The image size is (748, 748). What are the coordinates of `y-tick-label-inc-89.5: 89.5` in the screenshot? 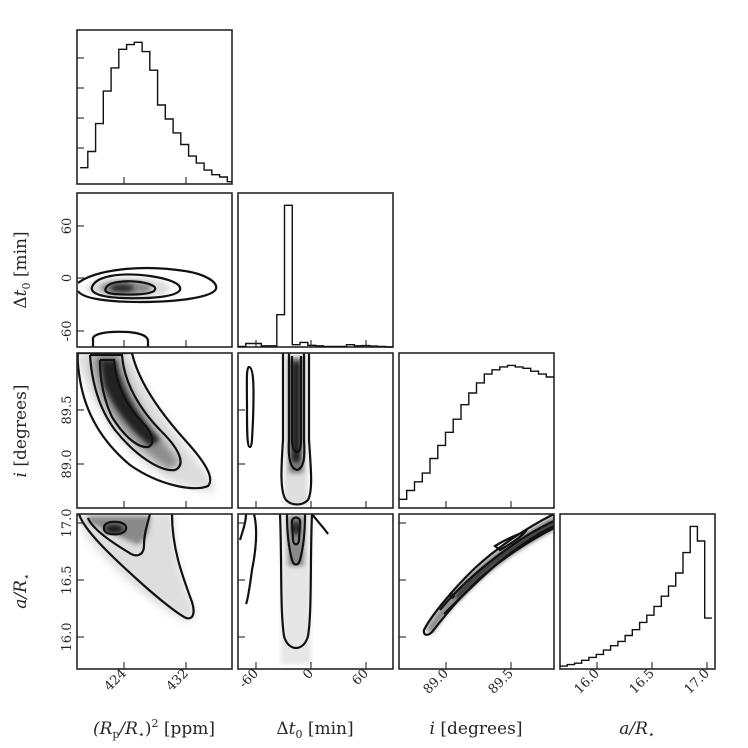 It's located at (67, 410).